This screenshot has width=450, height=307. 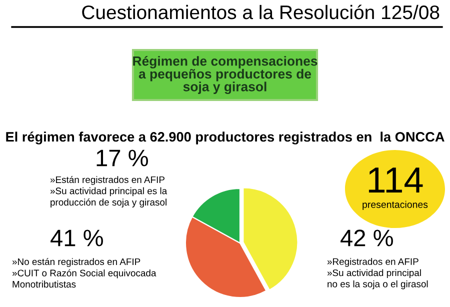 What do you see at coordinates (270, 239) in the screenshot?
I see `pie-slice` at bounding box center [270, 239].